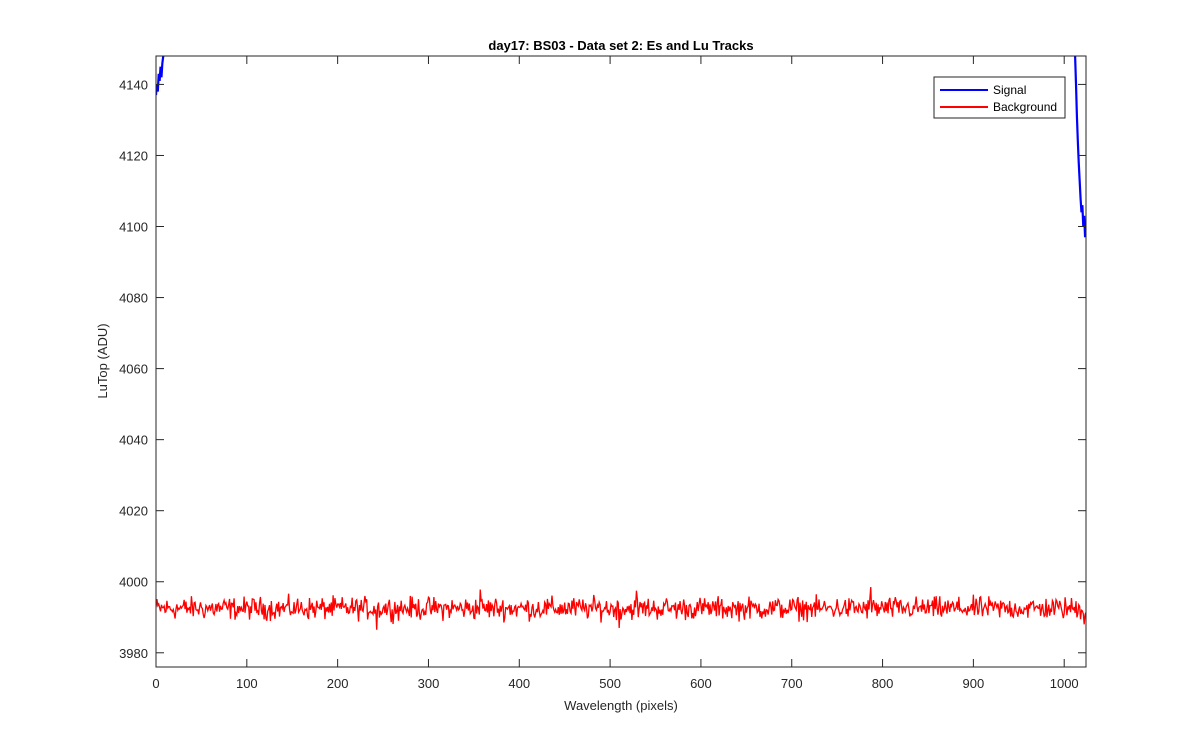 Image resolution: width=1200 pixels, height=750 pixels. I want to click on y-tick-label: 3980, so click(133, 653).